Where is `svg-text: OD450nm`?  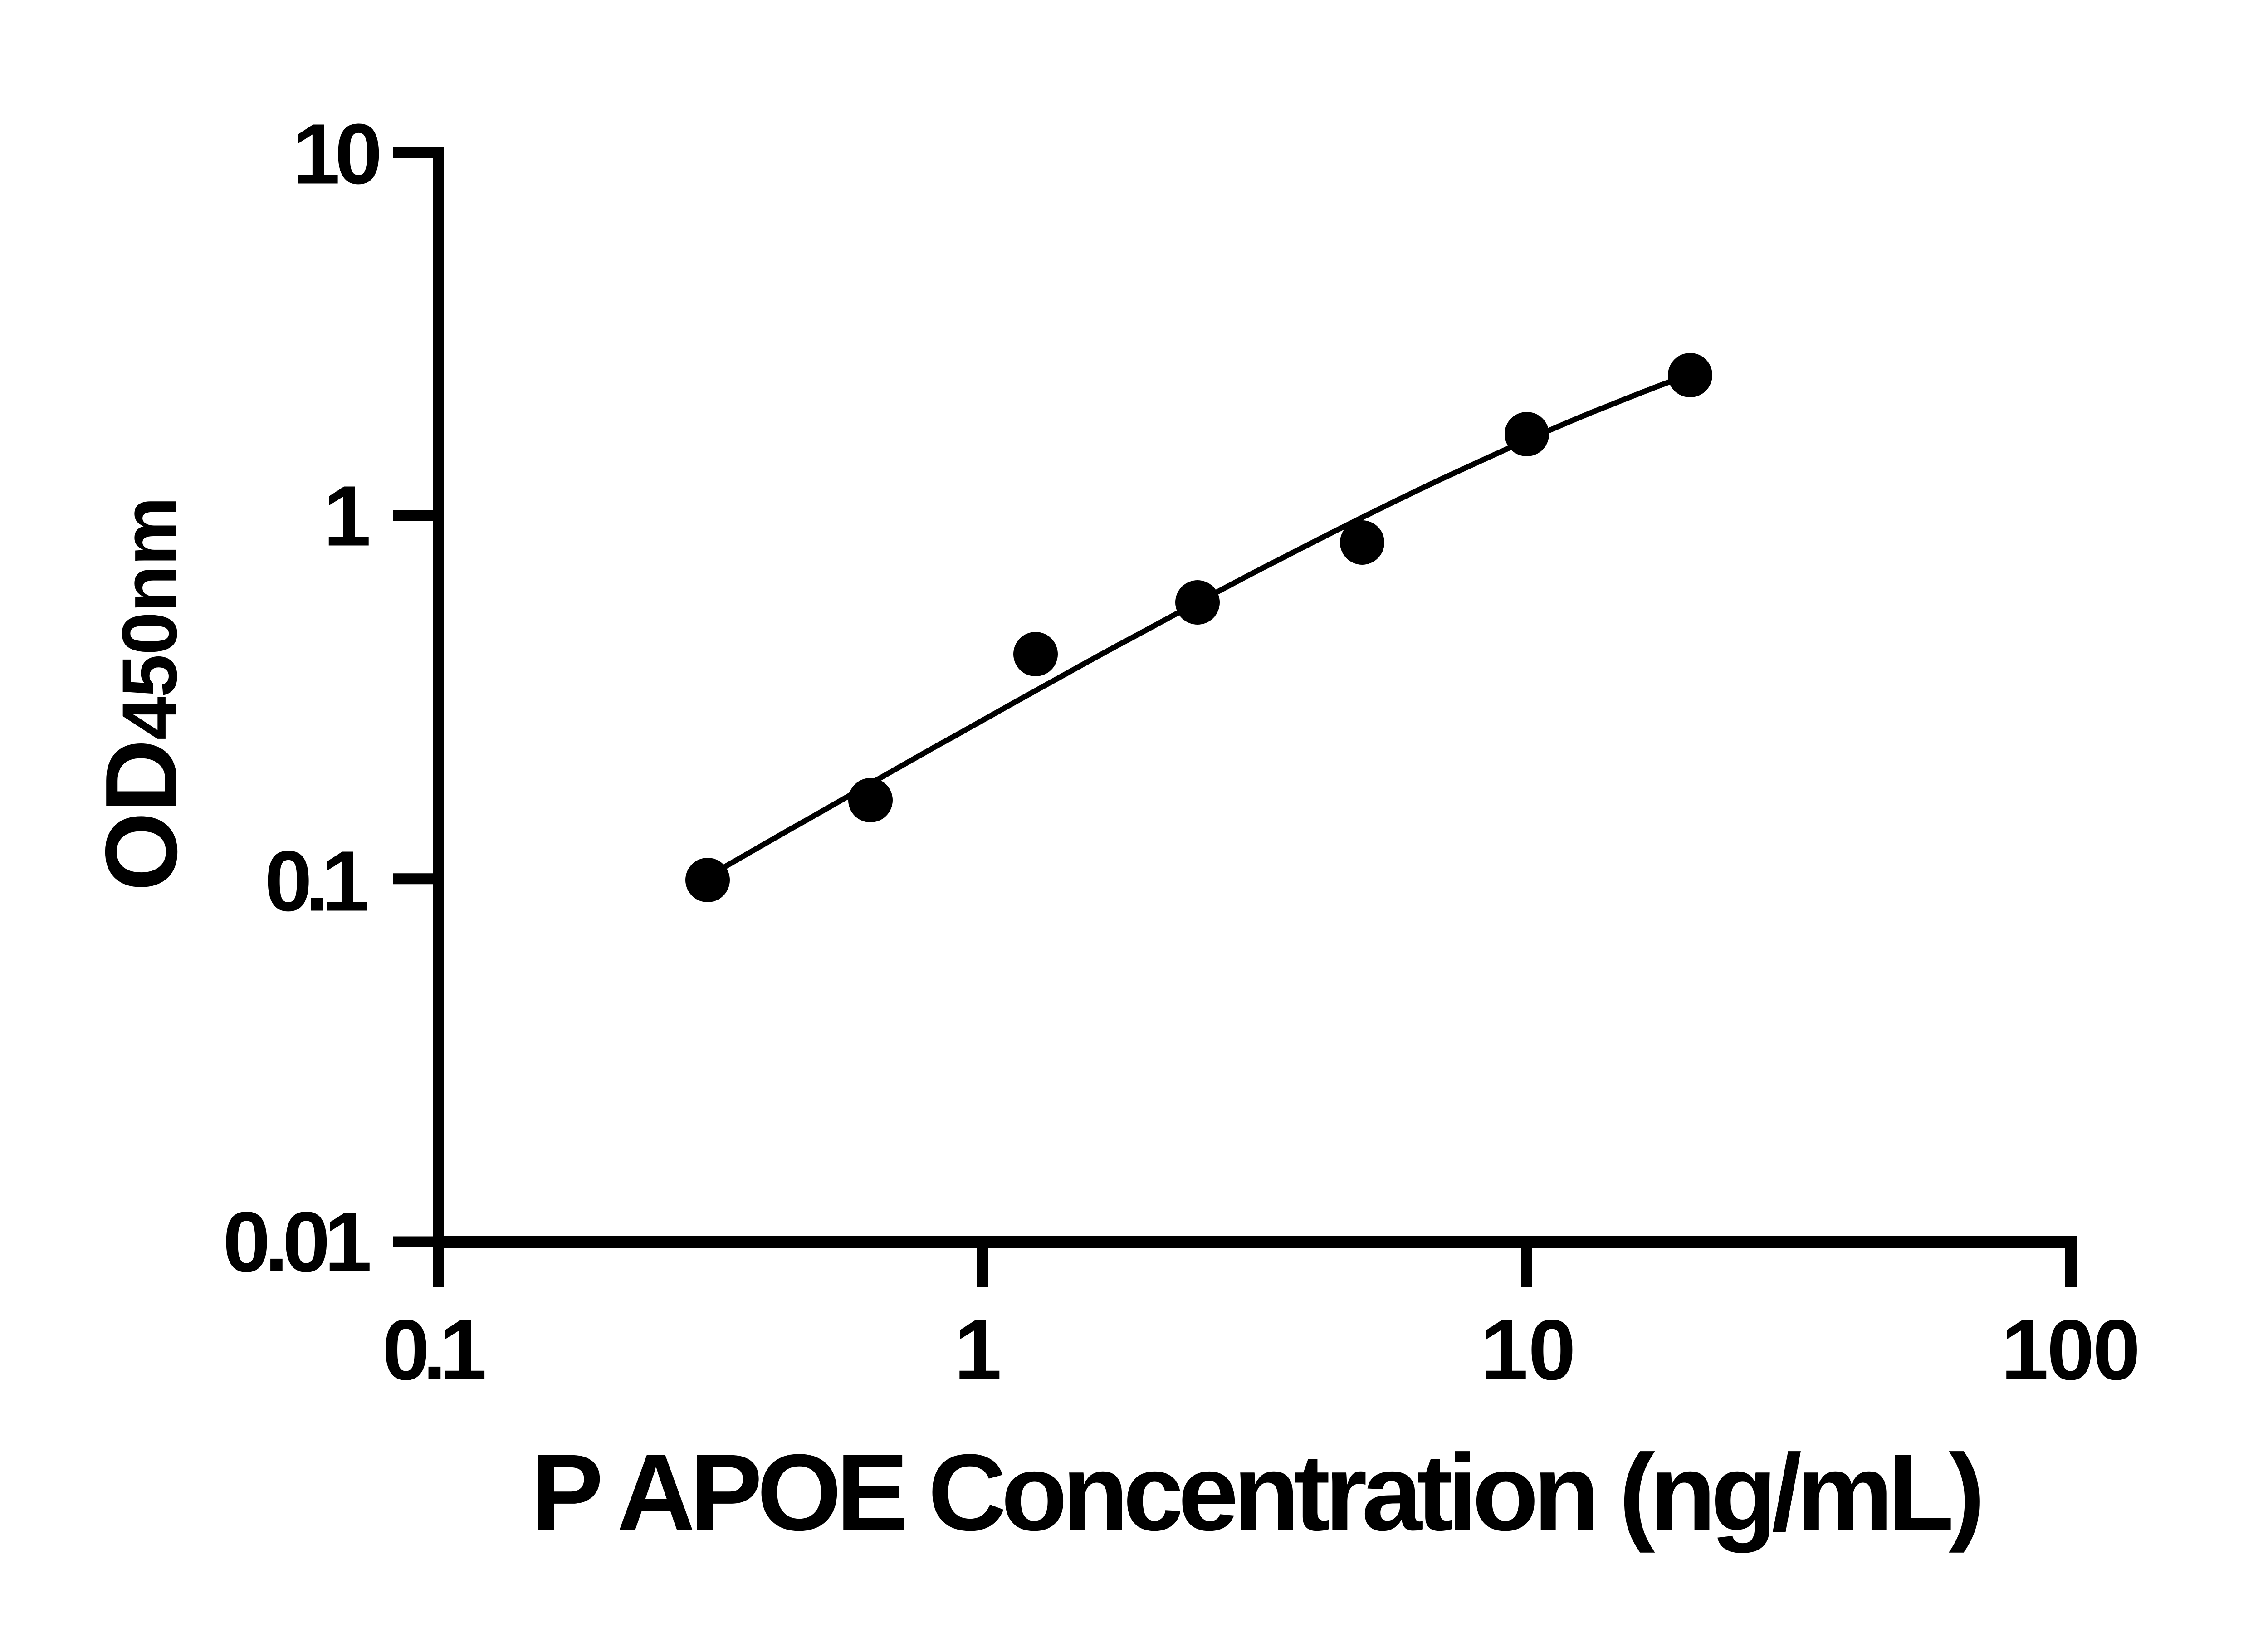
svg-text: OD450nm is located at coordinates (141, 694).